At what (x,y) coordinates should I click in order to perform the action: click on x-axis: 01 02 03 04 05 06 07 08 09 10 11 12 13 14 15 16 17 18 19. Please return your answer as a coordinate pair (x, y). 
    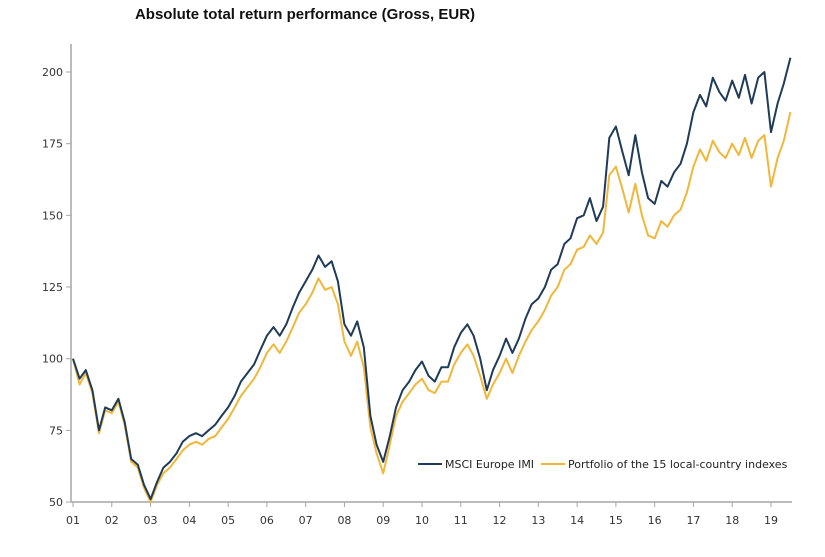
    Looking at the image, I should click on (429, 514).